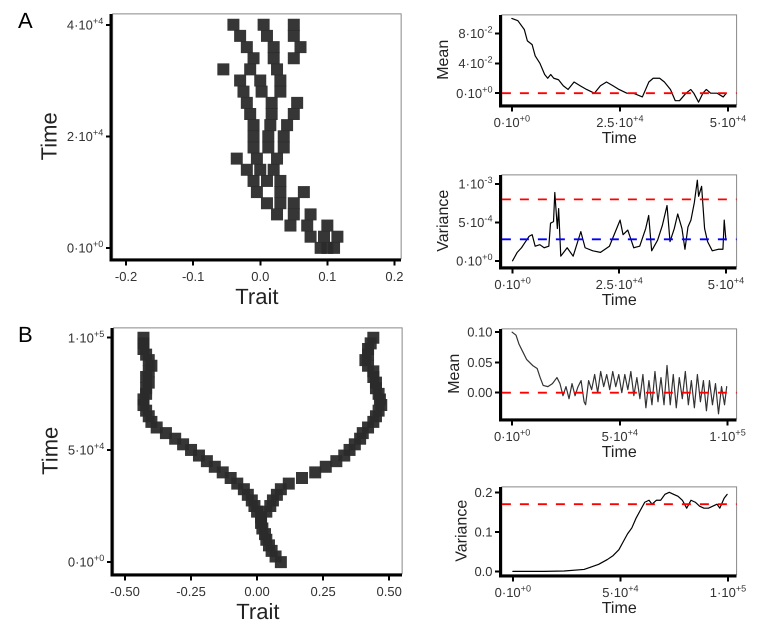 The height and width of the screenshot is (633, 772). I want to click on y-tick-label: 0.2, so click(483, 492).